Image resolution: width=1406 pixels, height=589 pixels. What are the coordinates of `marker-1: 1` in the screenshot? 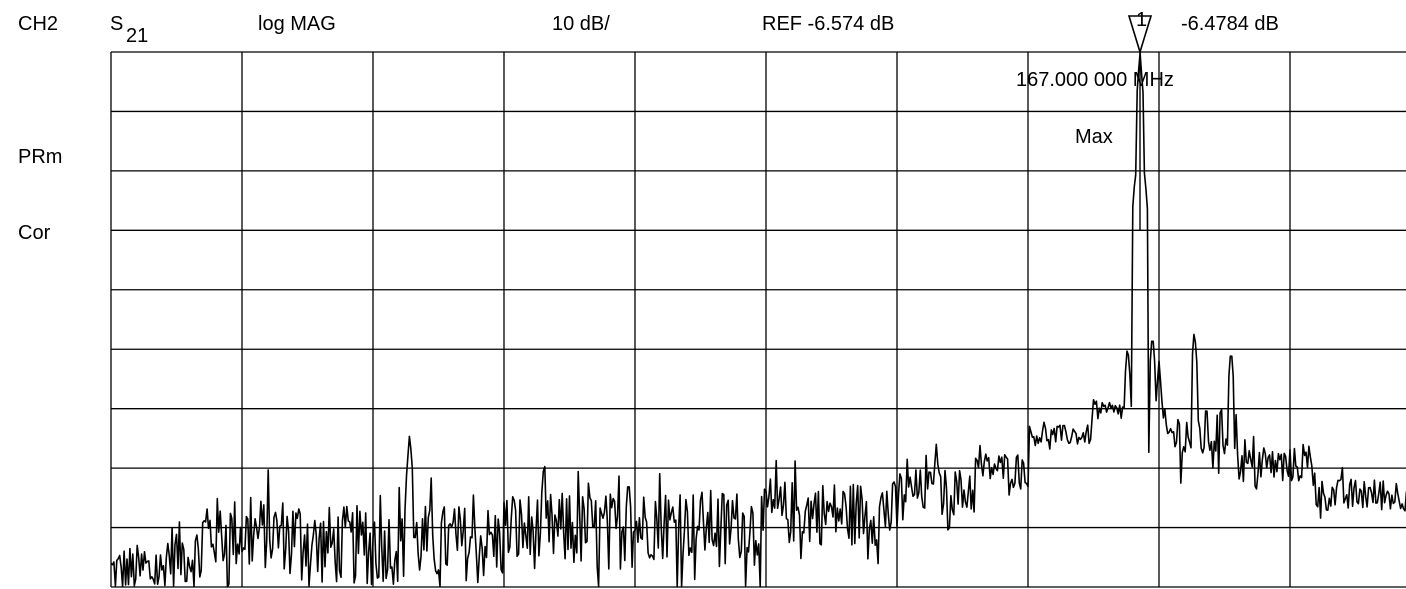 It's located at (1140, 120).